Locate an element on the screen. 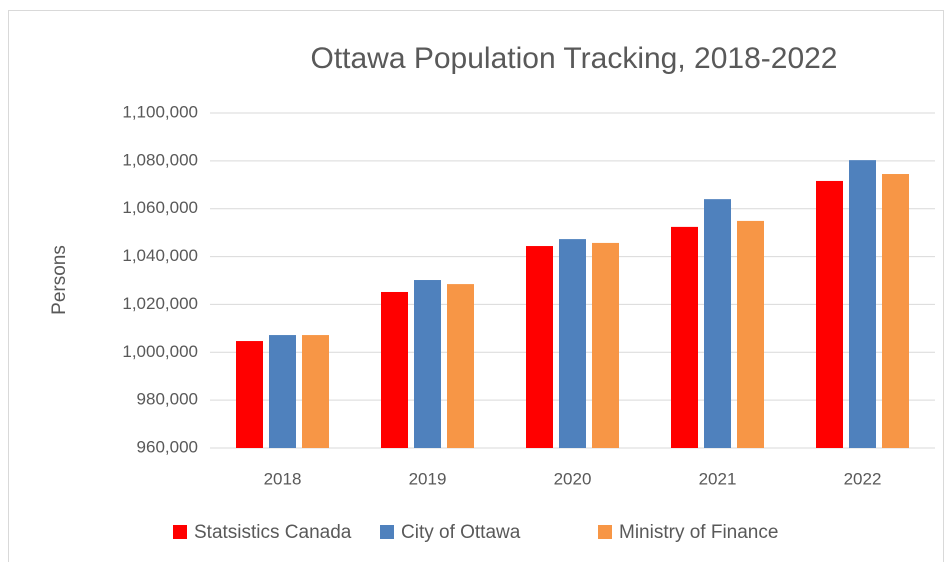 This screenshot has height=562, width=952. y-tick-label: 1,040,000 is located at coordinates (160, 255).